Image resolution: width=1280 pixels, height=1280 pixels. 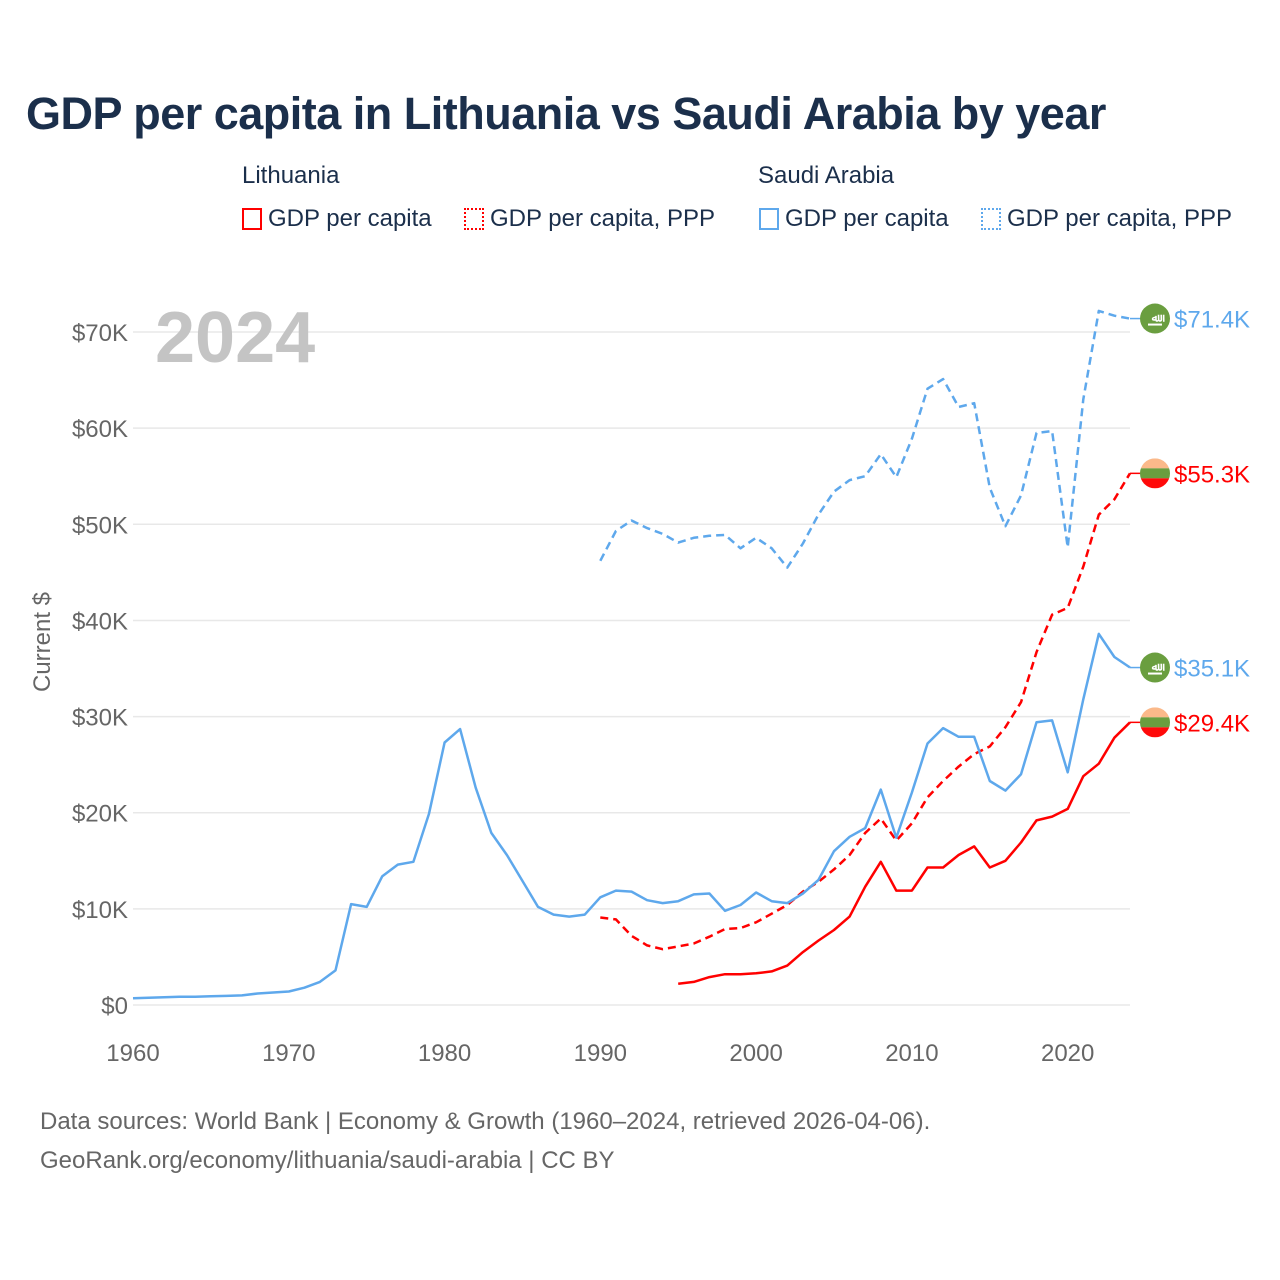 What do you see at coordinates (235, 338) in the screenshot?
I see `year-watermark: 2024` at bounding box center [235, 338].